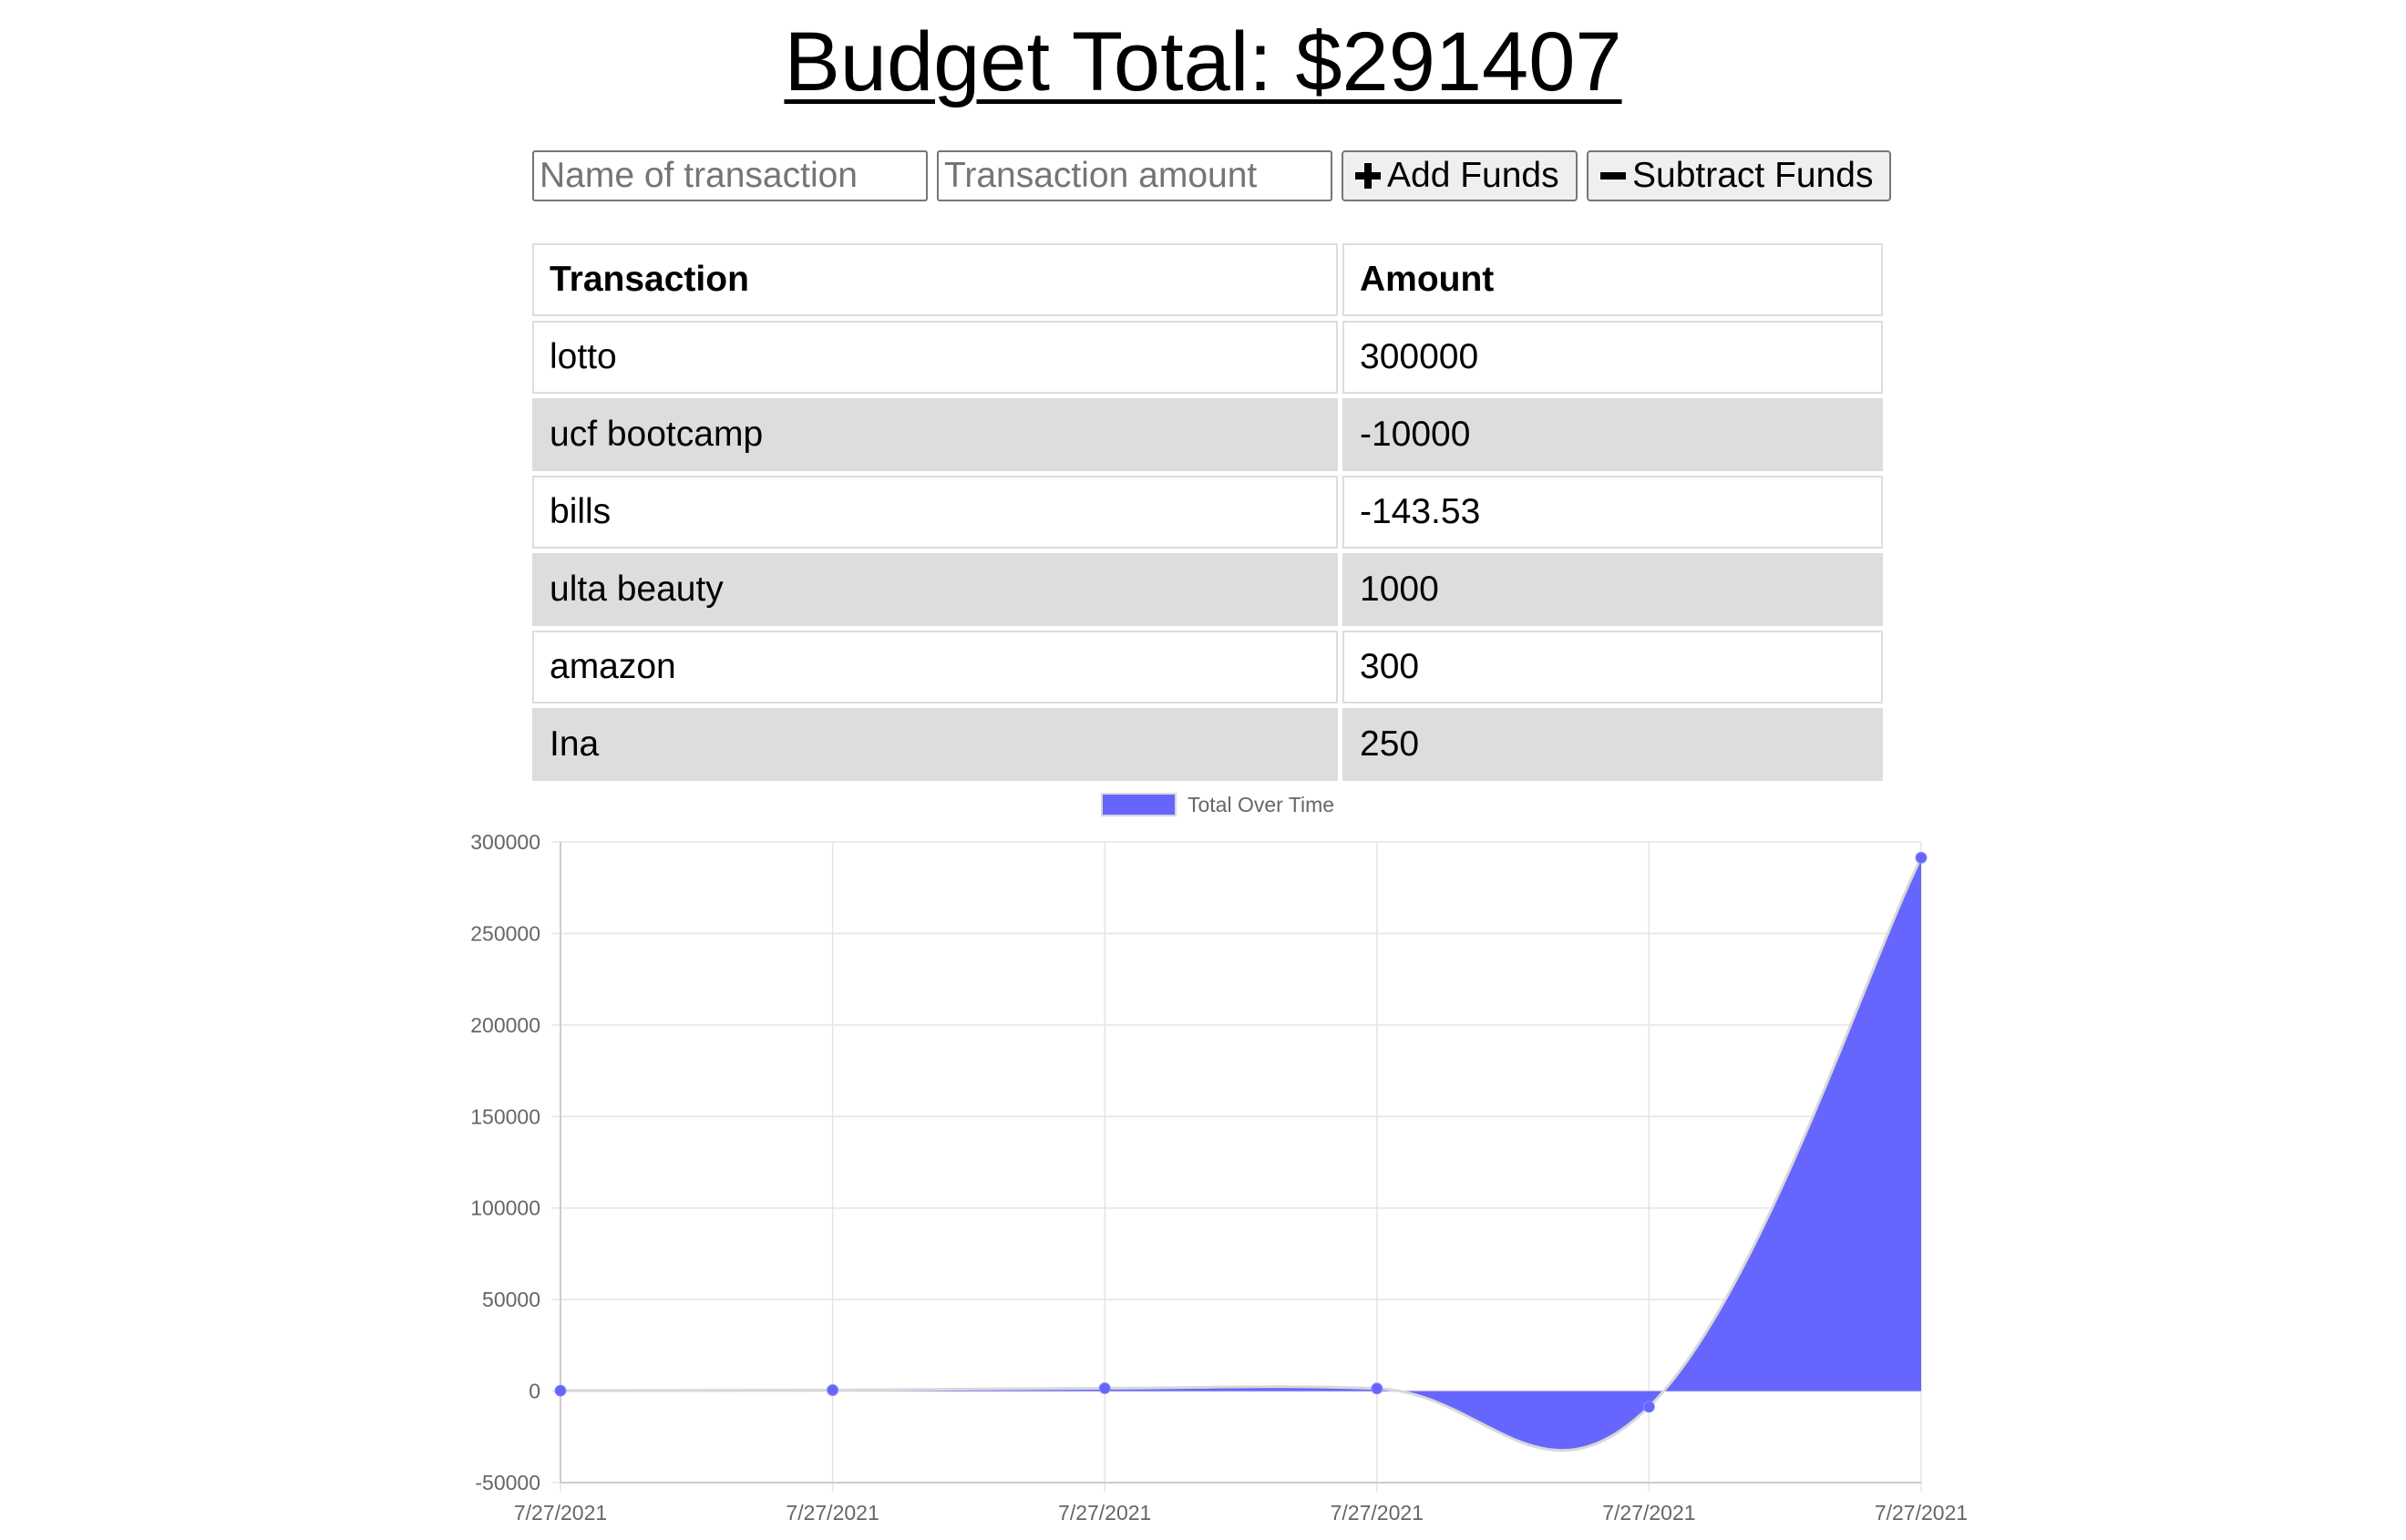  Describe the element at coordinates (511, 1299) in the screenshot. I see `y-tick-label: 50000` at that location.